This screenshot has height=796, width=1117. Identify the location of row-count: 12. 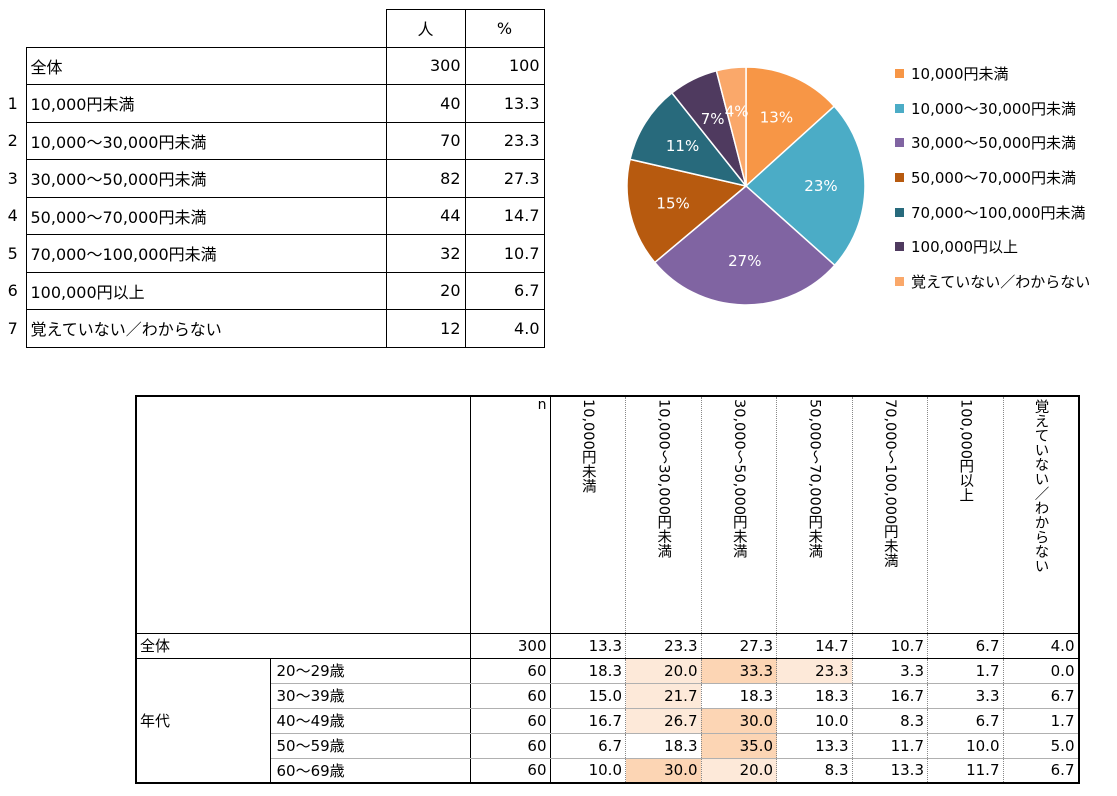
(425, 328).